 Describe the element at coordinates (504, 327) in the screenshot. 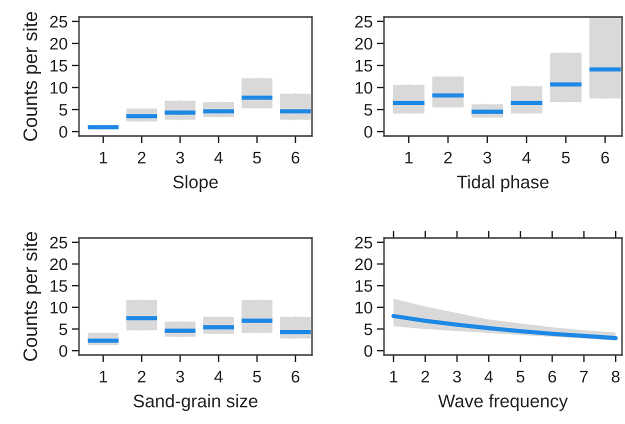

I see `line-series` at that location.